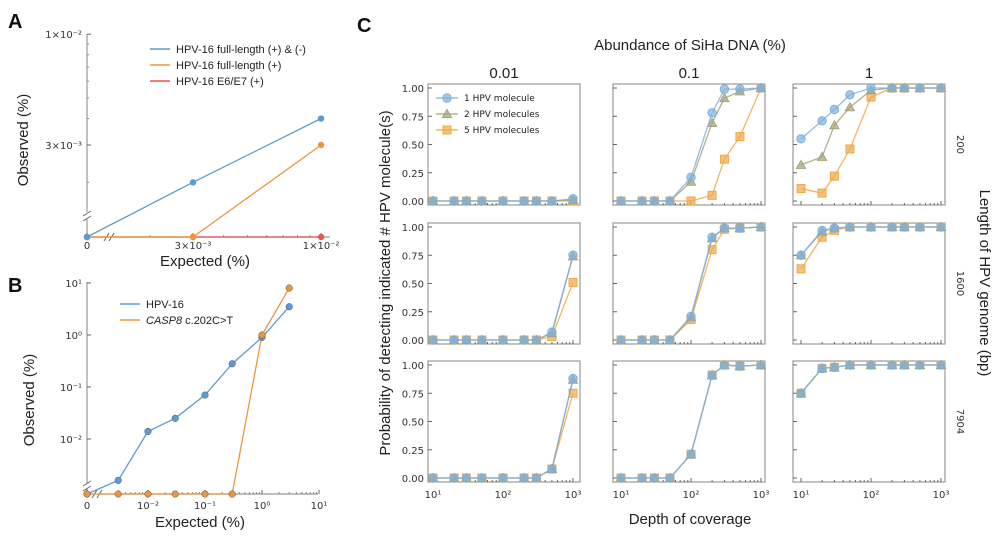 This screenshot has height=541, width=998. I want to click on y-tick-label: 1×10⁻², so click(63, 35).